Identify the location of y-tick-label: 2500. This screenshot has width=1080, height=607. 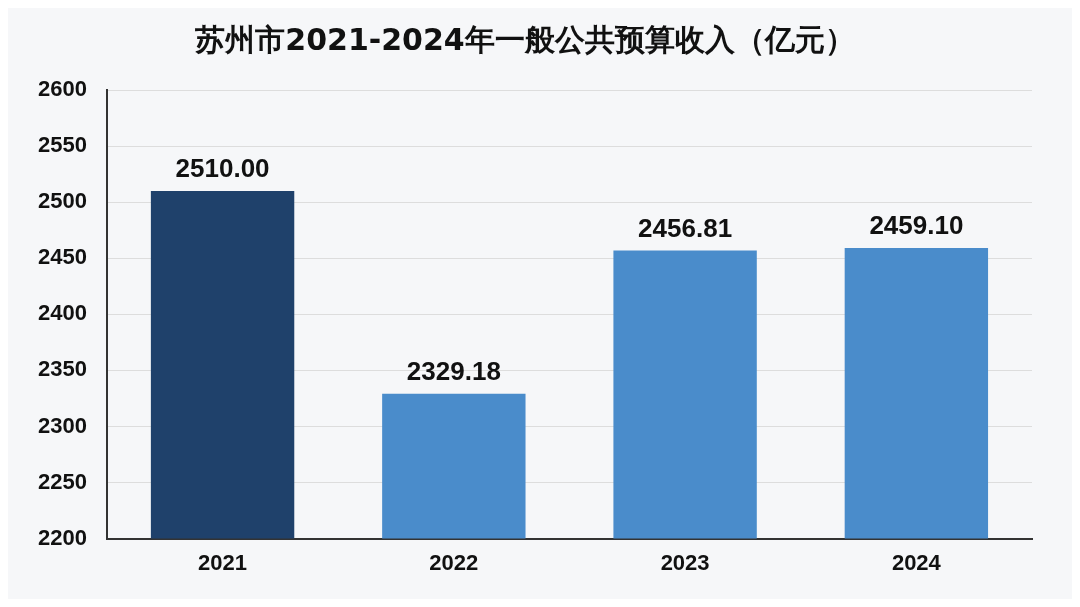
(62, 201).